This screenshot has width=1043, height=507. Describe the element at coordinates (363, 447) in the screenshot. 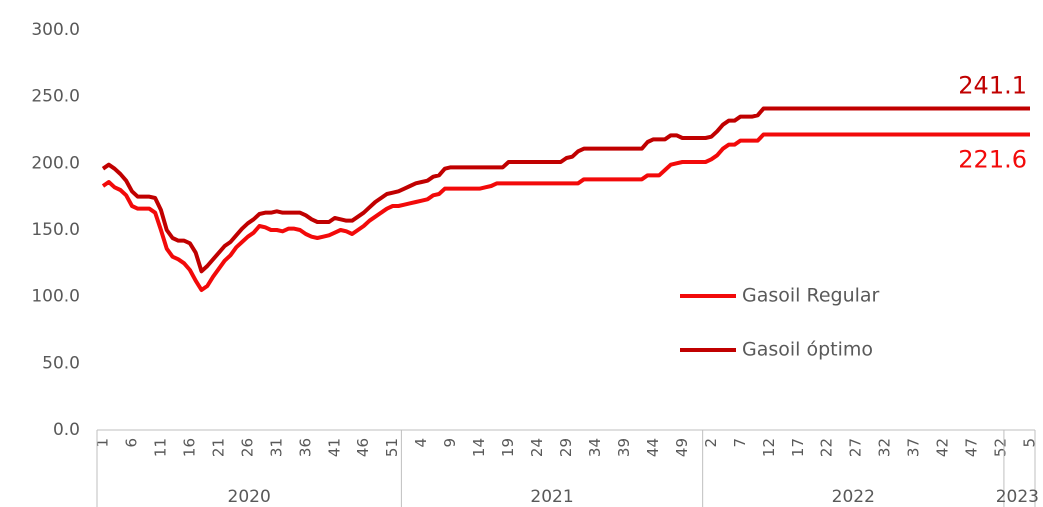

I see `x-tick-label: 46` at that location.